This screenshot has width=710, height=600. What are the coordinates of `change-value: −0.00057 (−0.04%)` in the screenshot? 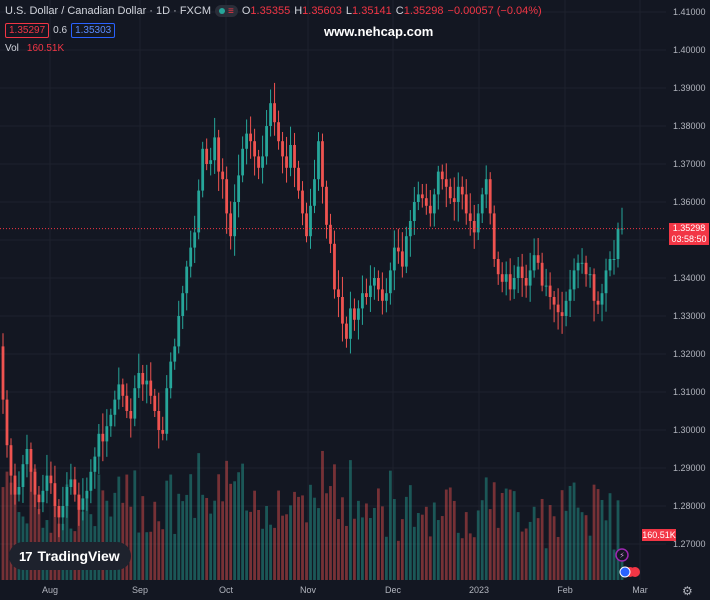 It's located at (494, 11).